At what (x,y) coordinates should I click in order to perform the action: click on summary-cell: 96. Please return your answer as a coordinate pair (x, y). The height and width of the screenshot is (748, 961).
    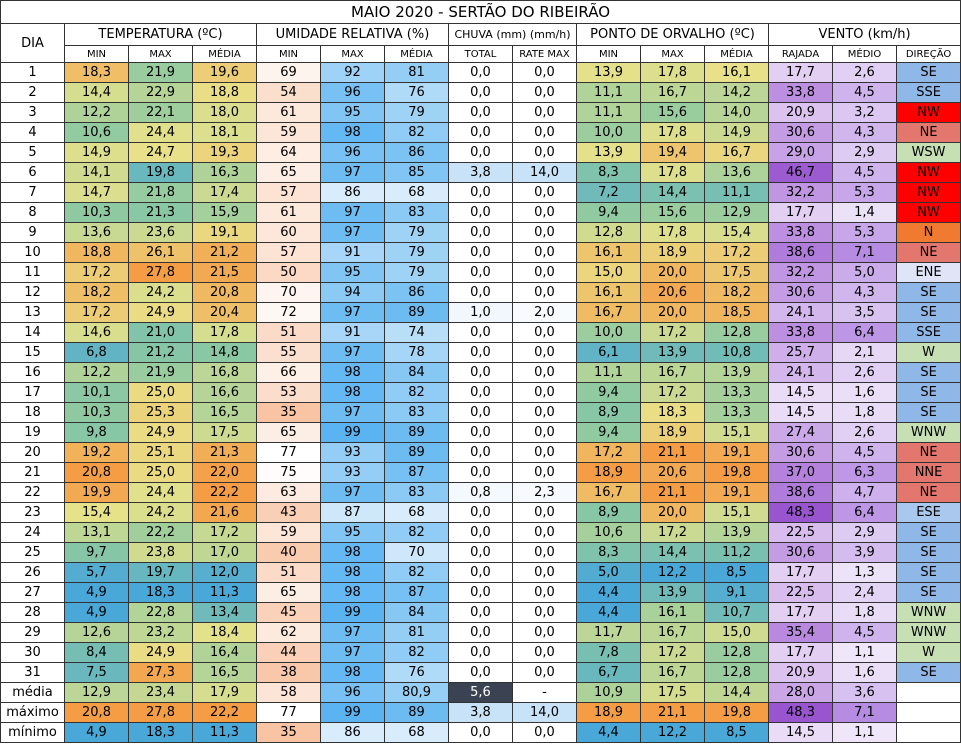
    Looking at the image, I should click on (352, 692).